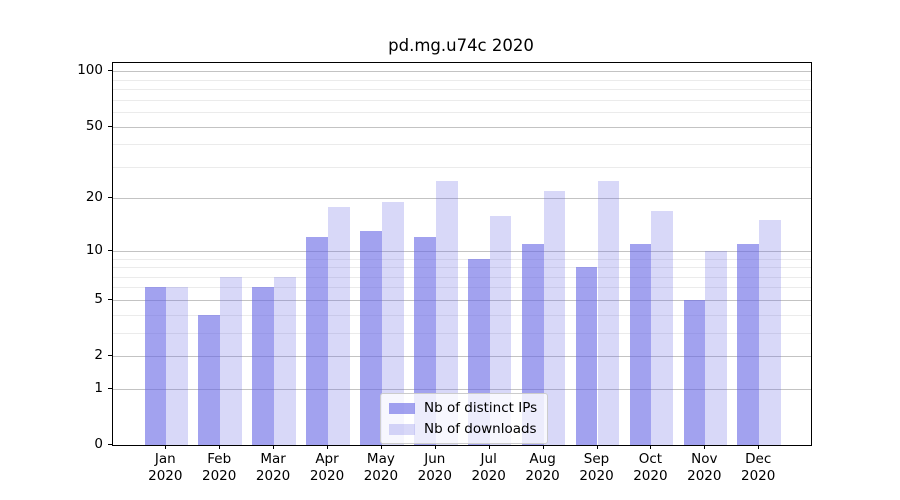 The height and width of the screenshot is (500, 900). I want to click on bar-ips-mar, so click(263, 366).